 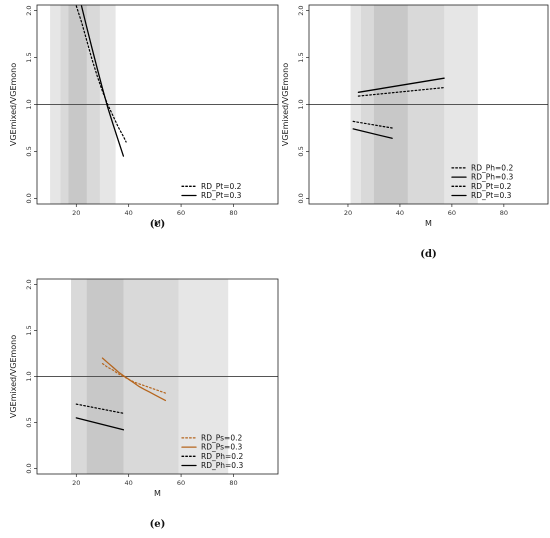 What do you see at coordinates (221, 447) in the screenshot?
I see `legend-label: RD_Ps=0.3` at bounding box center [221, 447].